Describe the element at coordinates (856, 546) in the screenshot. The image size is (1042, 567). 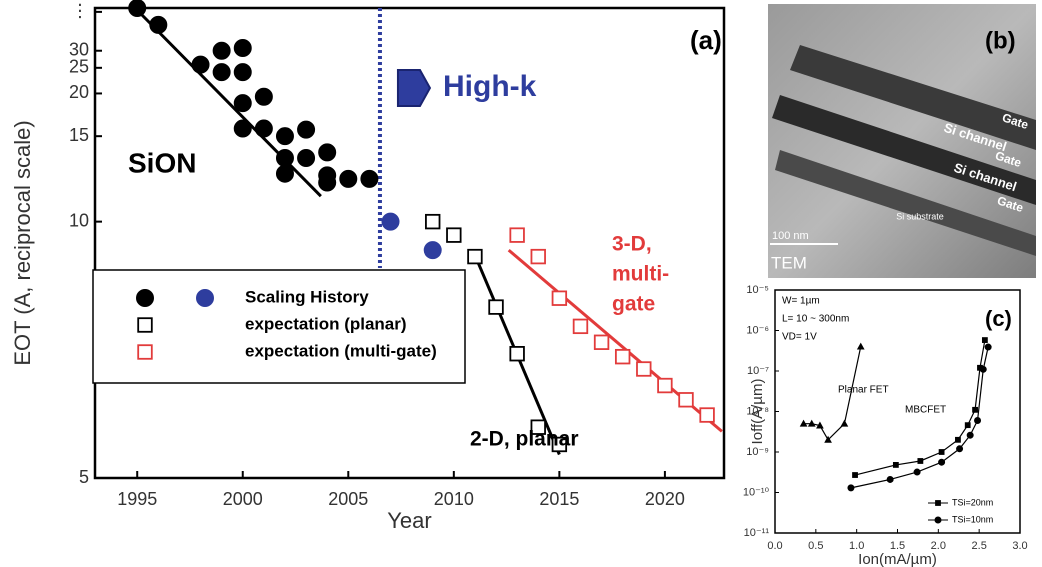
I see `x-tick-label: 1.0` at that location.